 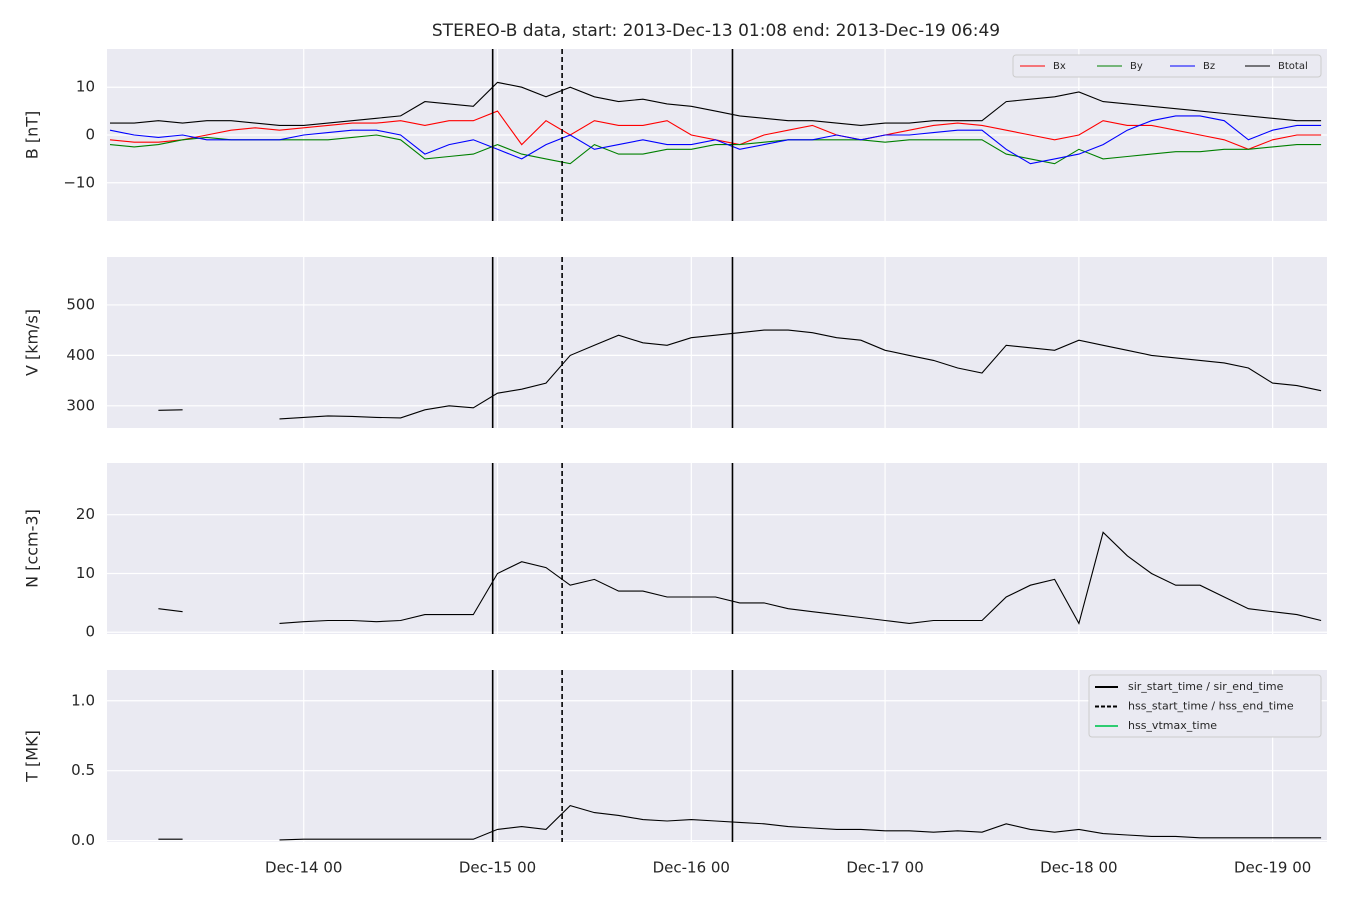 I want to click on x-tick-label: Dec-15 00, so click(x=497, y=868).